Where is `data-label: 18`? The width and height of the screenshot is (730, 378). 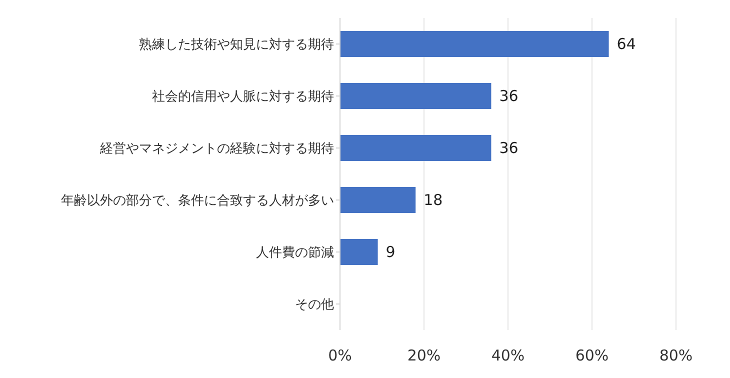
data-label: 18 is located at coordinates (433, 200).